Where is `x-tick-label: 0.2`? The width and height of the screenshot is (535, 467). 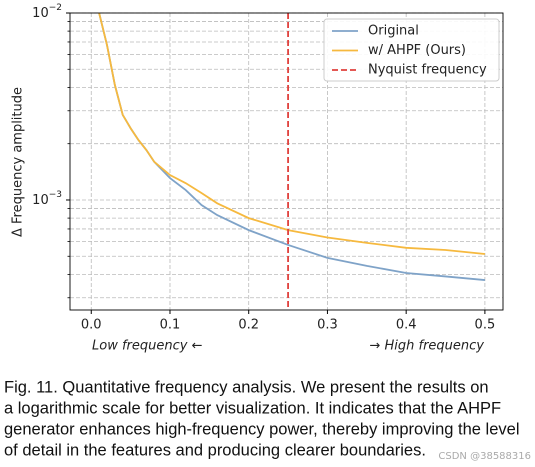 x-tick-label: 0.2 is located at coordinates (248, 325).